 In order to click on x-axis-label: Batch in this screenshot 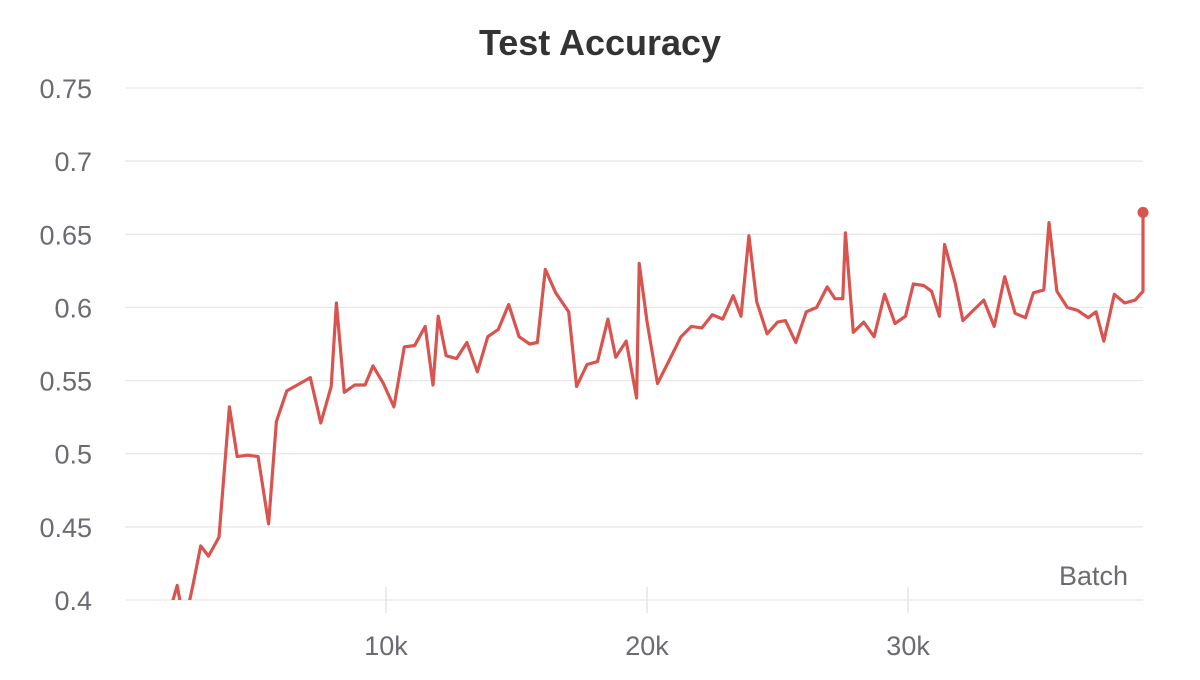, I will do `click(1093, 576)`.